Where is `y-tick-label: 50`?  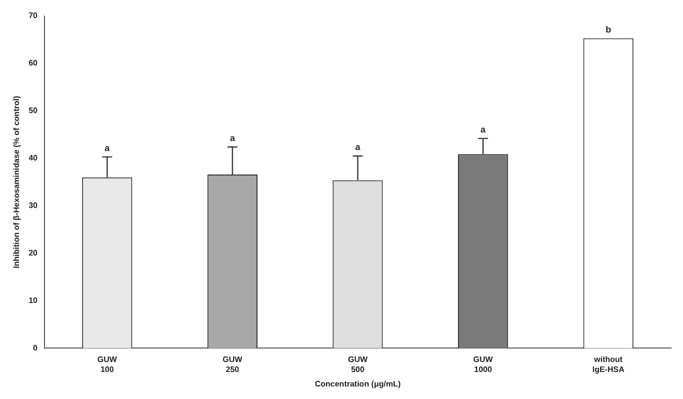
y-tick-label: 50 is located at coordinates (33, 111).